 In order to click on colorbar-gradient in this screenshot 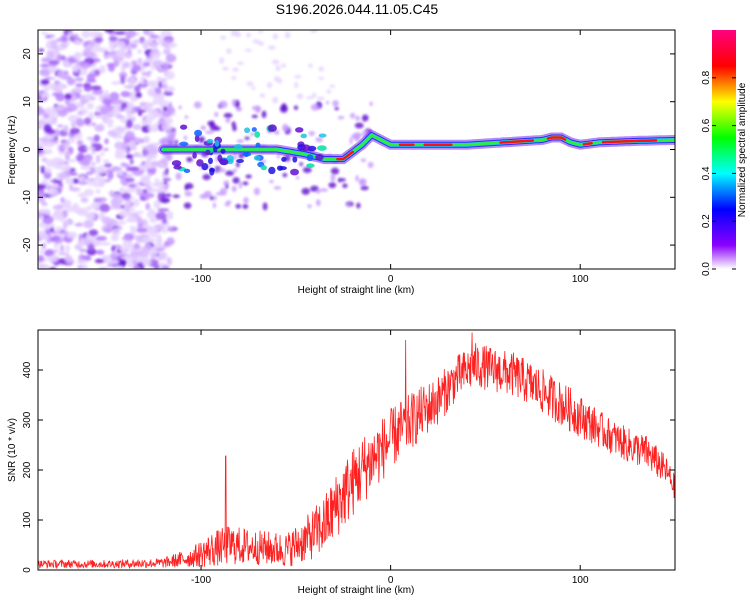, I will do `click(724, 149)`.